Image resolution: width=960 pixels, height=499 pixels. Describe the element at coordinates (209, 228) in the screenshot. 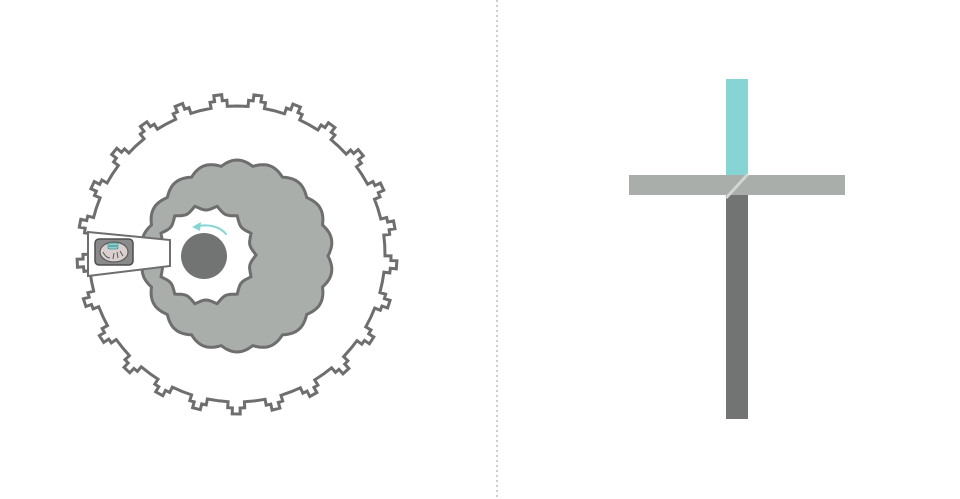

I see `rotation-arrow-icon` at that location.